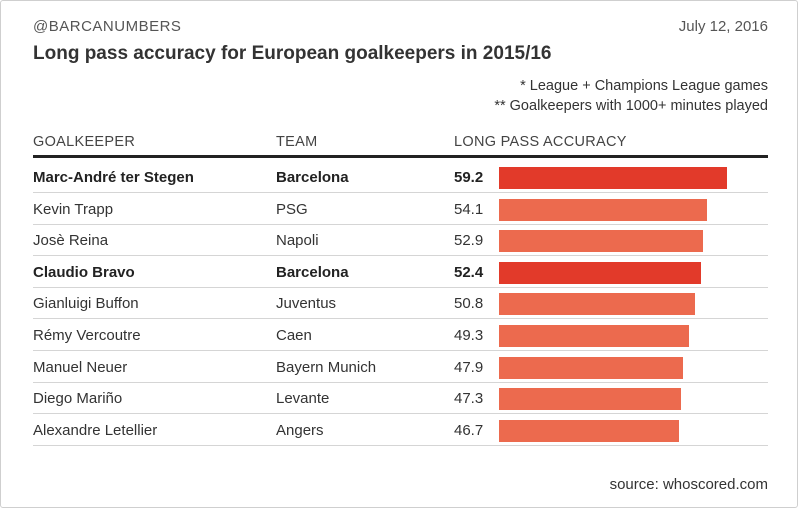  I want to click on team-name: Juventus, so click(306, 304).